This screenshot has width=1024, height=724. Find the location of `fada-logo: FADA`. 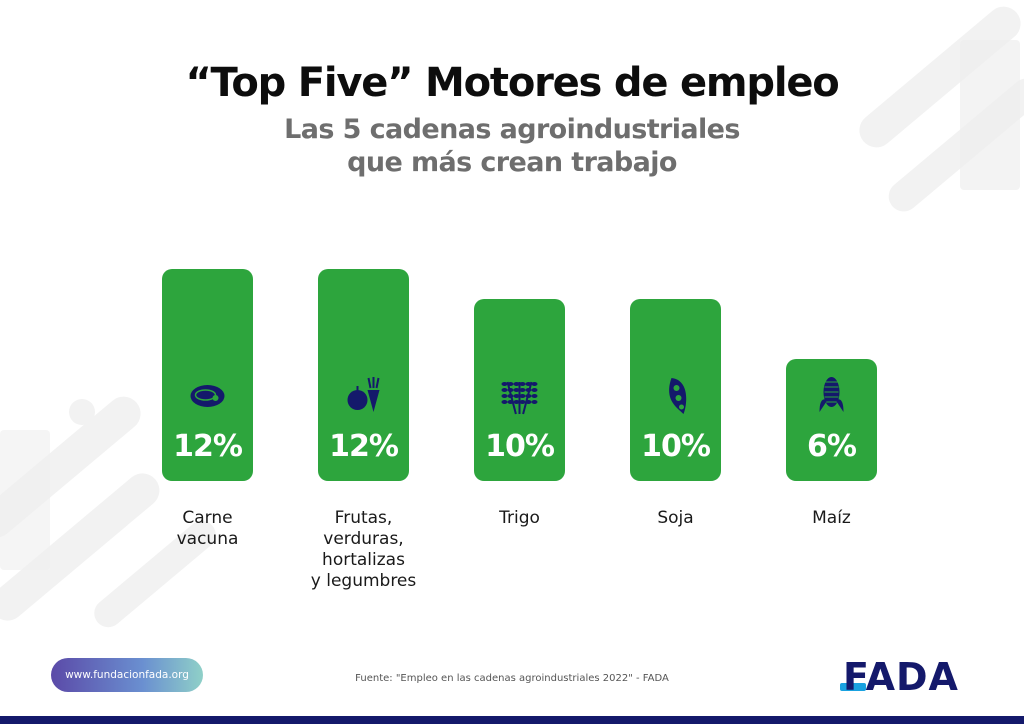

fada-logo: FADA is located at coordinates (901, 677).